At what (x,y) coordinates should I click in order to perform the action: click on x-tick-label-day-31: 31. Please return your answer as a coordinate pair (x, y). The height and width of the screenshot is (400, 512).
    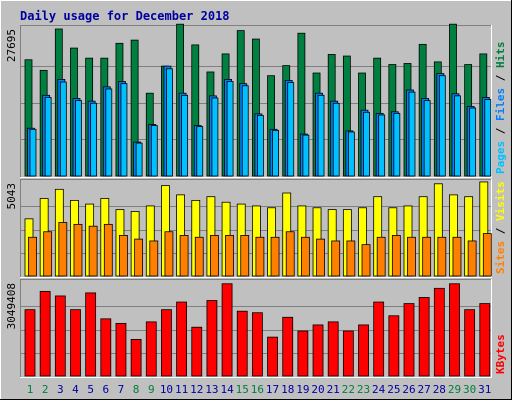
    Looking at the image, I should click on (484, 389).